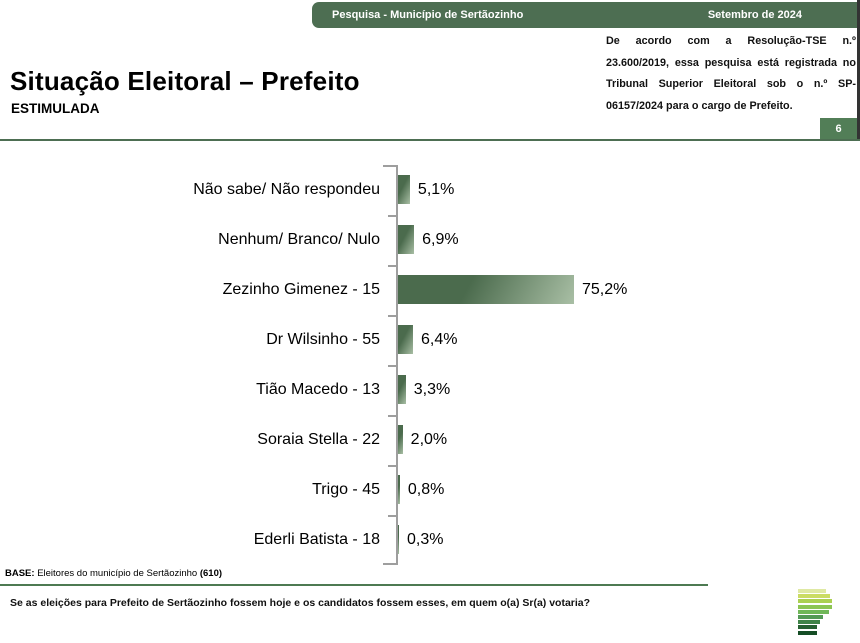  Describe the element at coordinates (604, 289) in the screenshot. I see `value-label: 75,2%` at that location.